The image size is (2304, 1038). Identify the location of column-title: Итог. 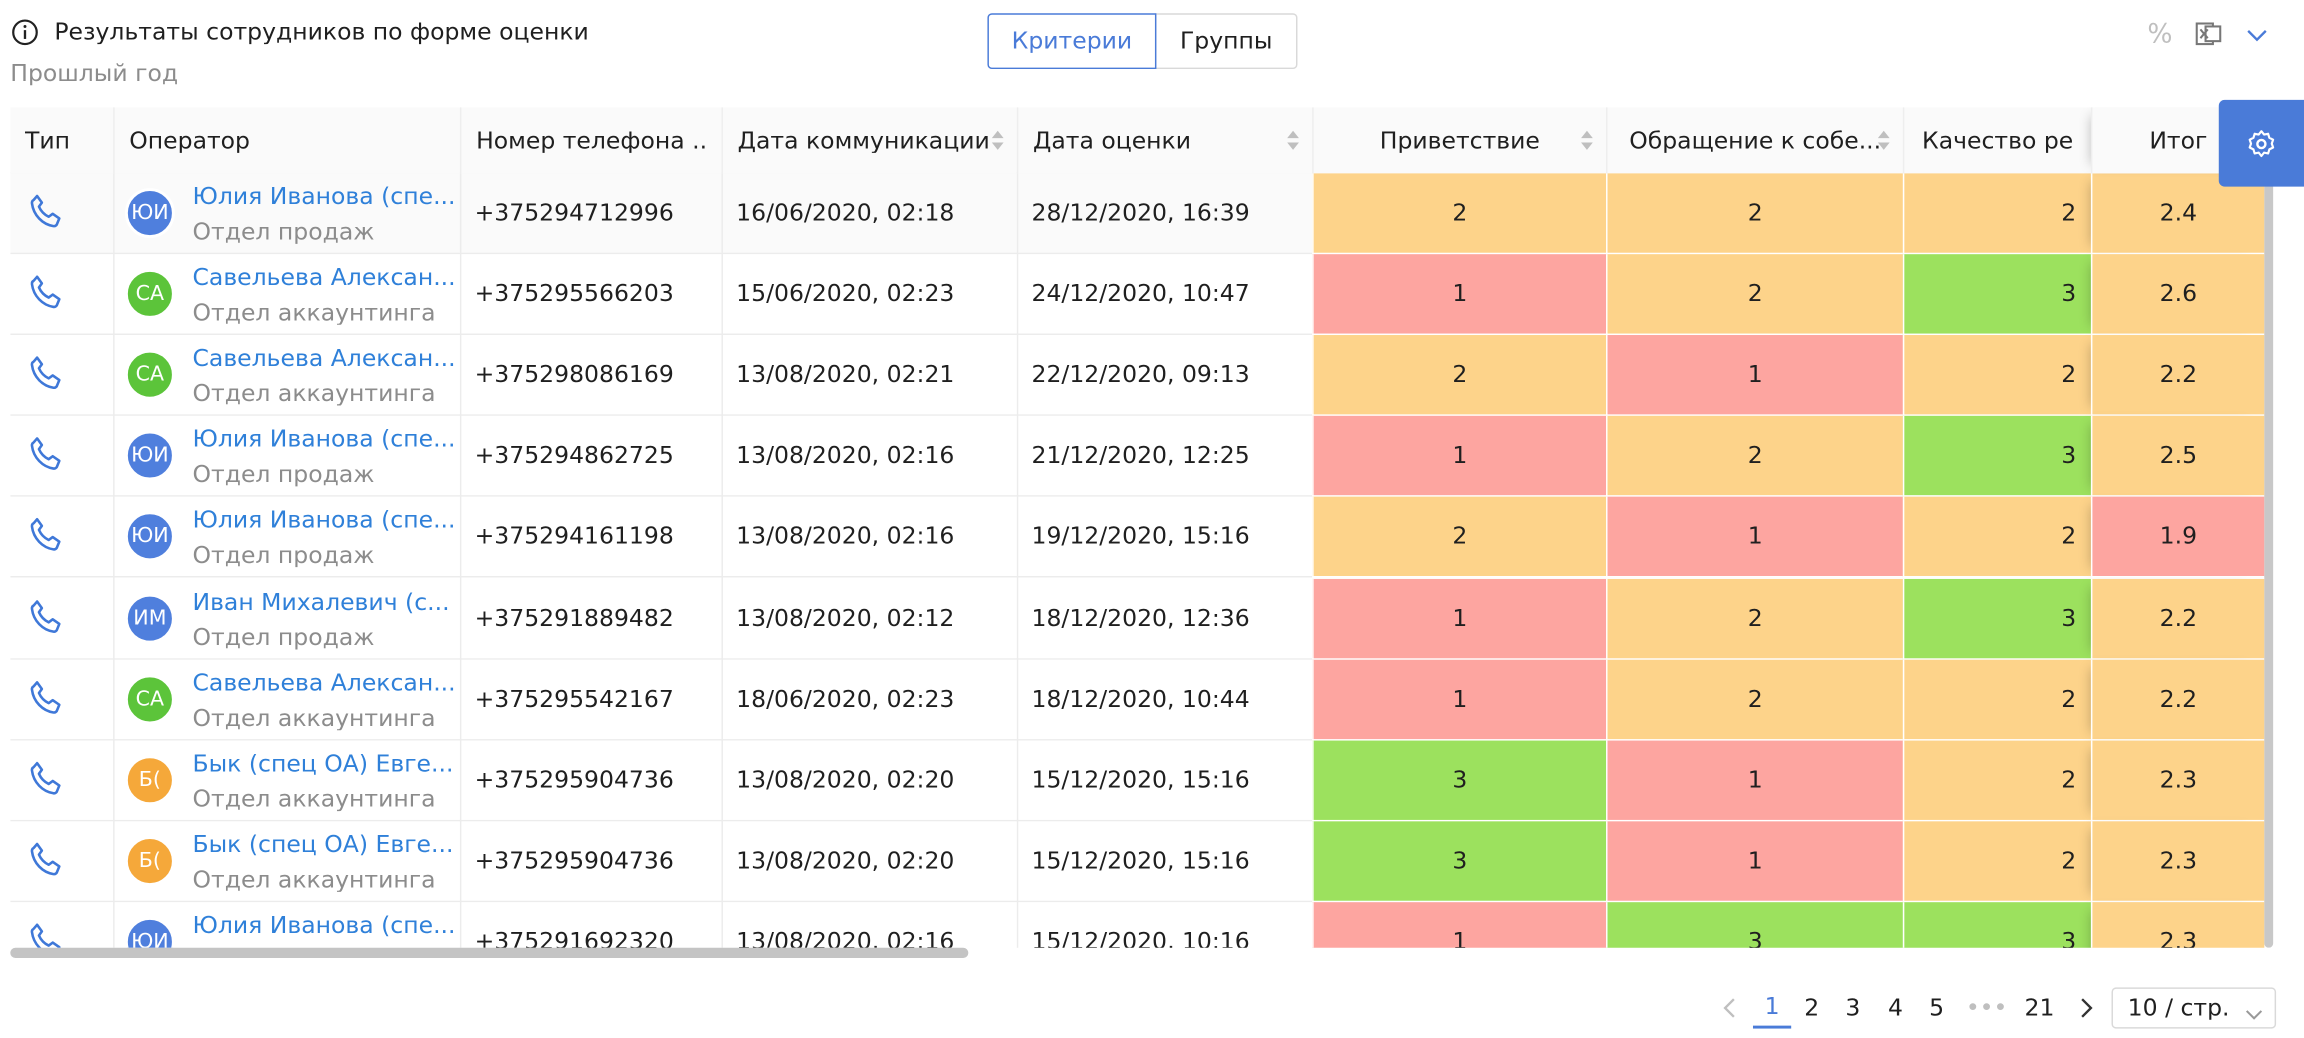
(2178, 140).